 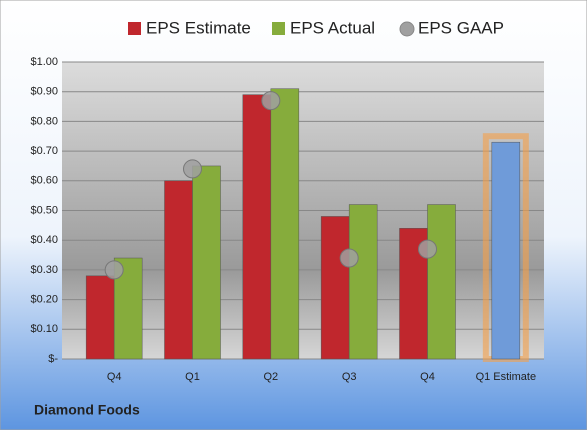 What do you see at coordinates (87, 410) in the screenshot?
I see `footer: Diamond Foods` at bounding box center [87, 410].